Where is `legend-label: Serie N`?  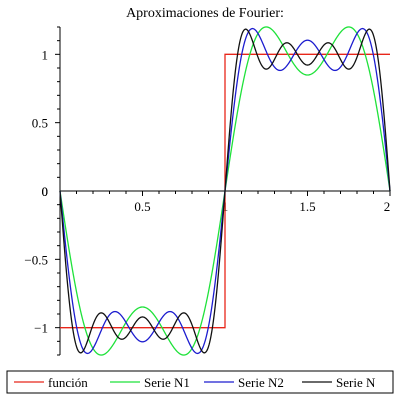 legend-label: Serie N is located at coordinates (356, 382).